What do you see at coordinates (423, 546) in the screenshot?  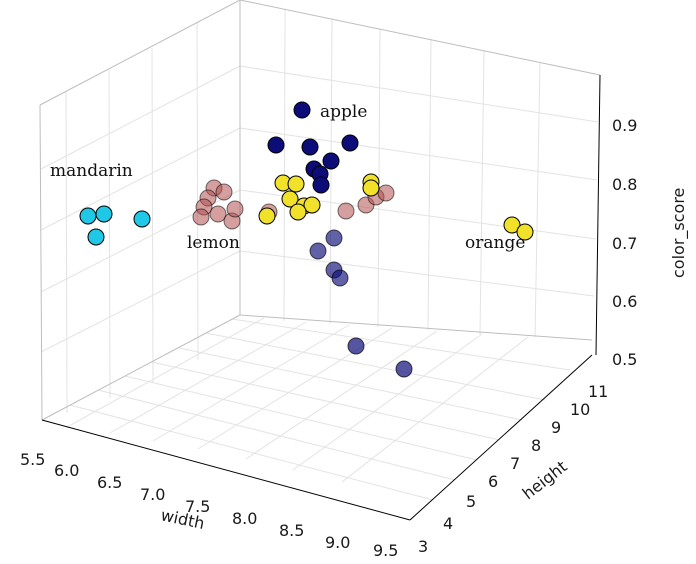 I see `y-tick-label: 3` at bounding box center [423, 546].